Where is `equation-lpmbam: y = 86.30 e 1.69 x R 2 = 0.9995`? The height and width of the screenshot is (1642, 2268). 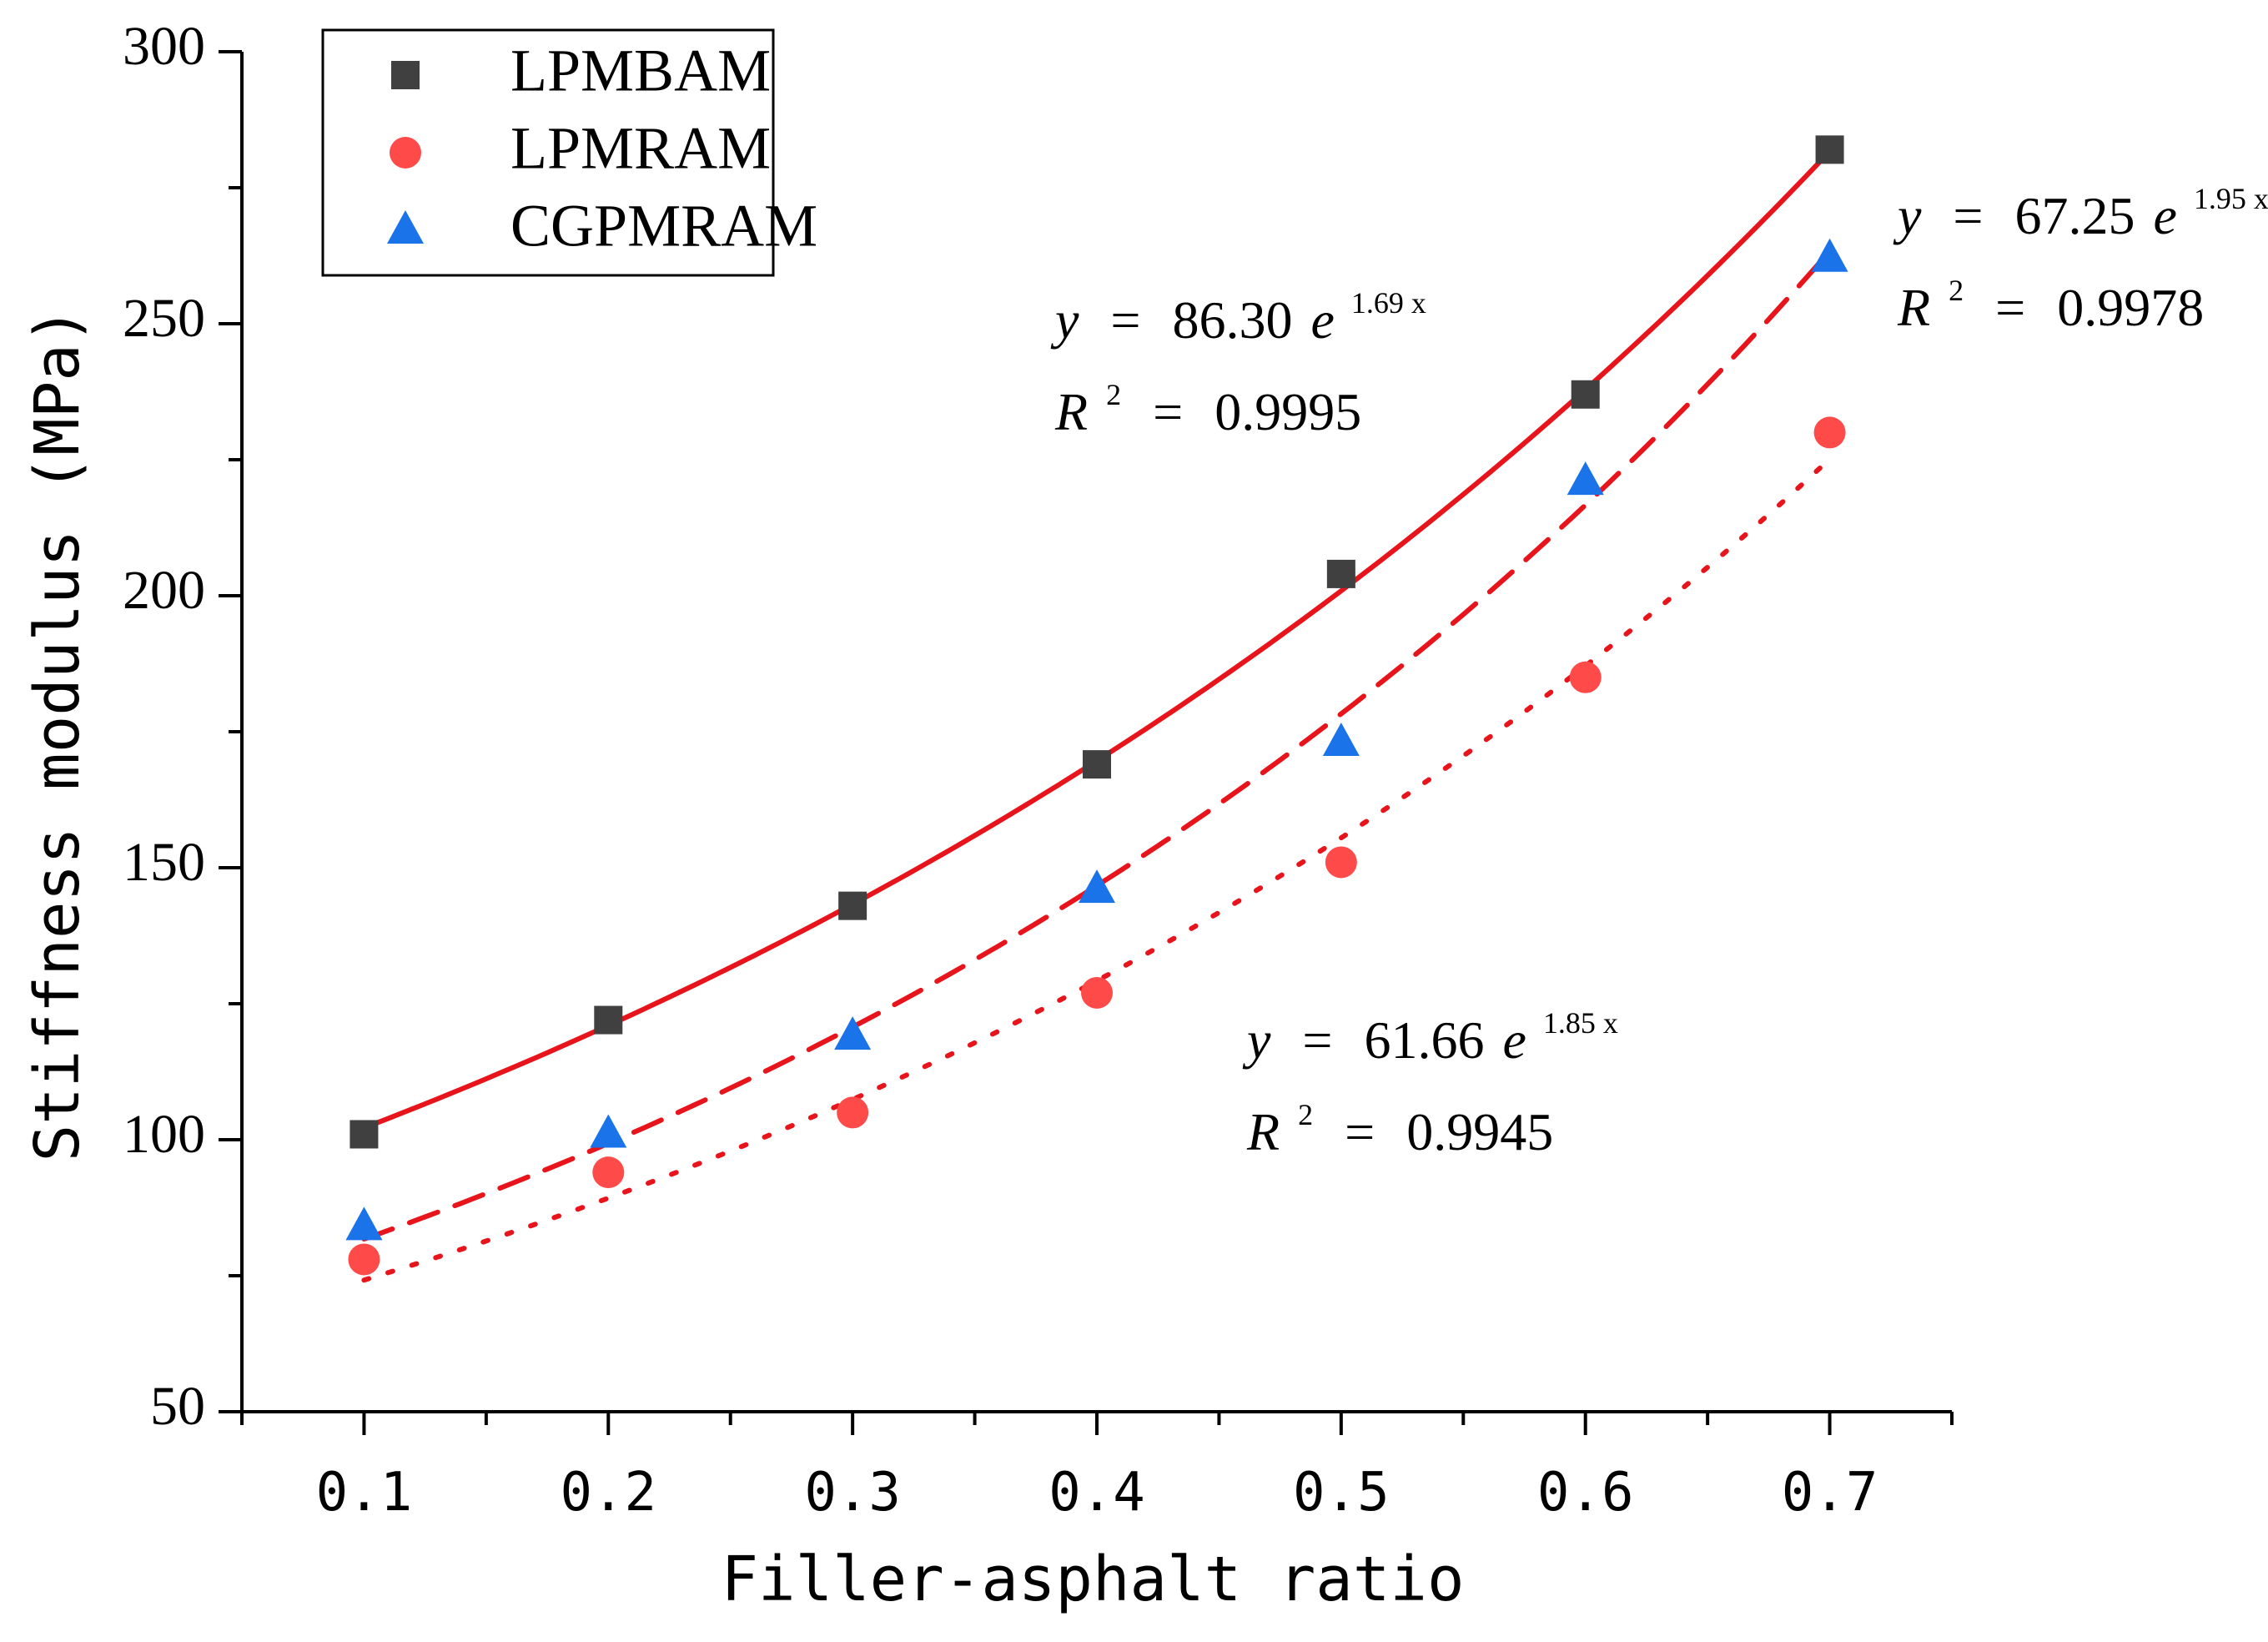 equation-lpmbam: y = 86.30 e 1.69 x R 2 = 0.9995 is located at coordinates (1238, 363).